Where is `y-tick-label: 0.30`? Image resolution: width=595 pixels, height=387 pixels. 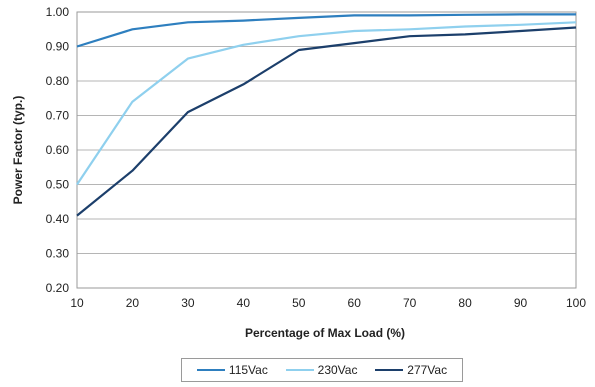 y-tick-label: 0.30 is located at coordinates (58, 254).